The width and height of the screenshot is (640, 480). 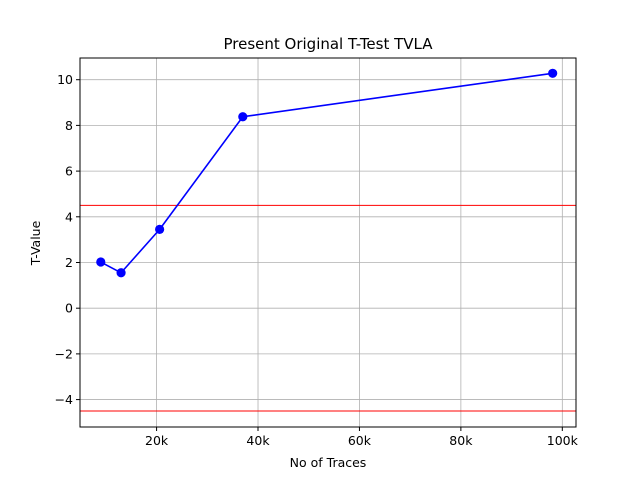 I want to click on y-tick-label-2: 0, so click(x=69, y=308).